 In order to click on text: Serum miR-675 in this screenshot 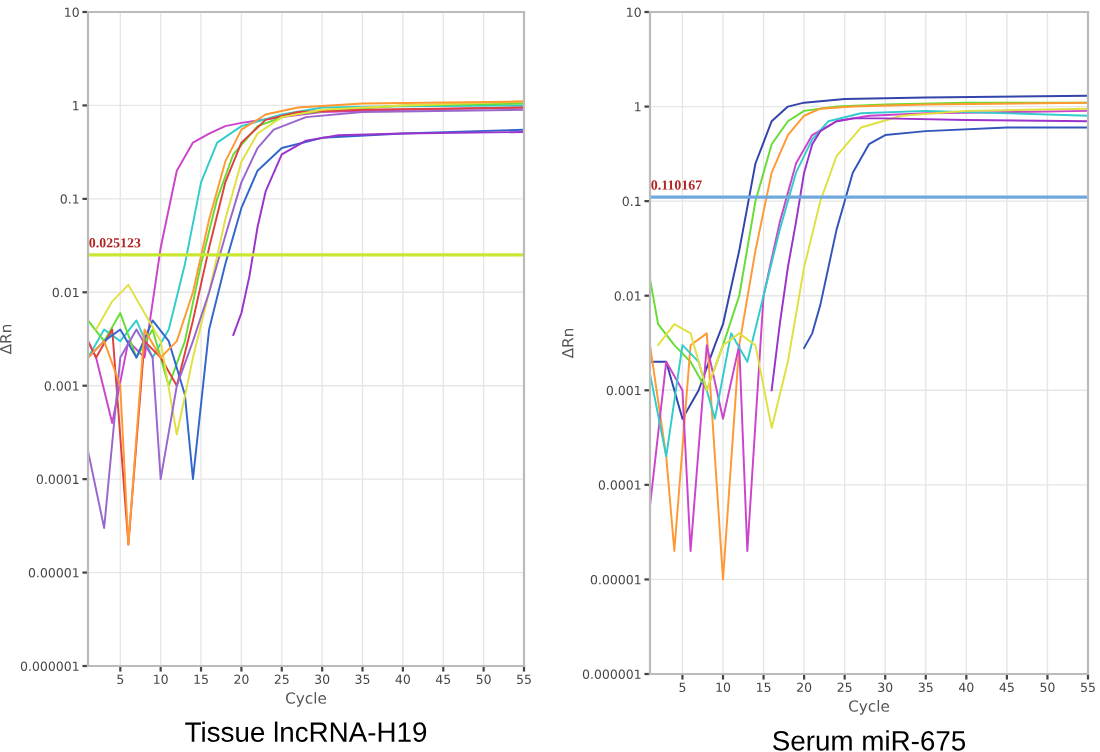, I will do `click(869, 740)`.